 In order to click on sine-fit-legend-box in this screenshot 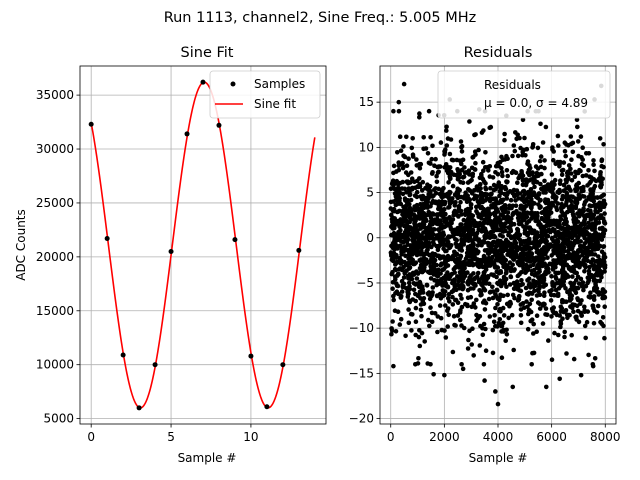, I will do `click(265, 94)`.